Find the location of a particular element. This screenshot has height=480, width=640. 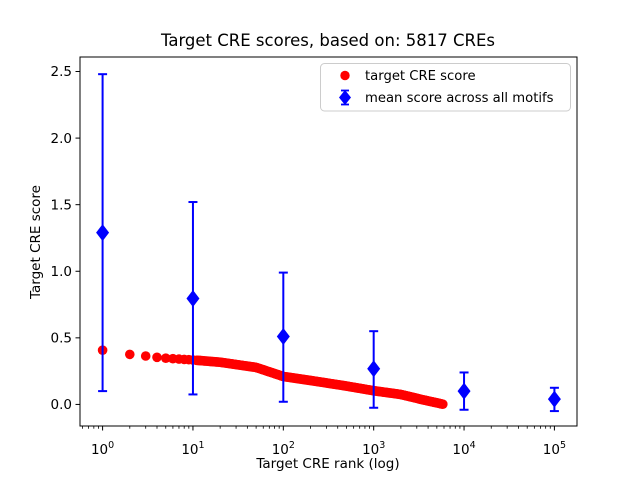

x-tick-label: 10⁵ is located at coordinates (554, 449).